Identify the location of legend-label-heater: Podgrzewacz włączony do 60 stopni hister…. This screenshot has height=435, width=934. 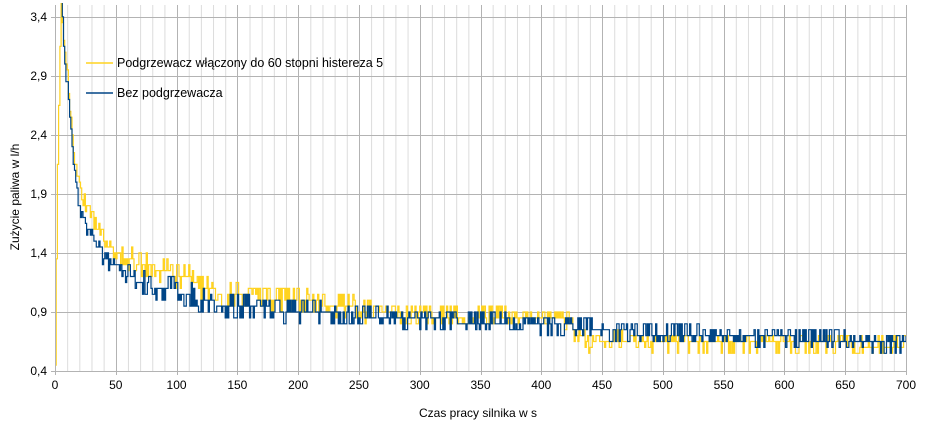
(250, 63).